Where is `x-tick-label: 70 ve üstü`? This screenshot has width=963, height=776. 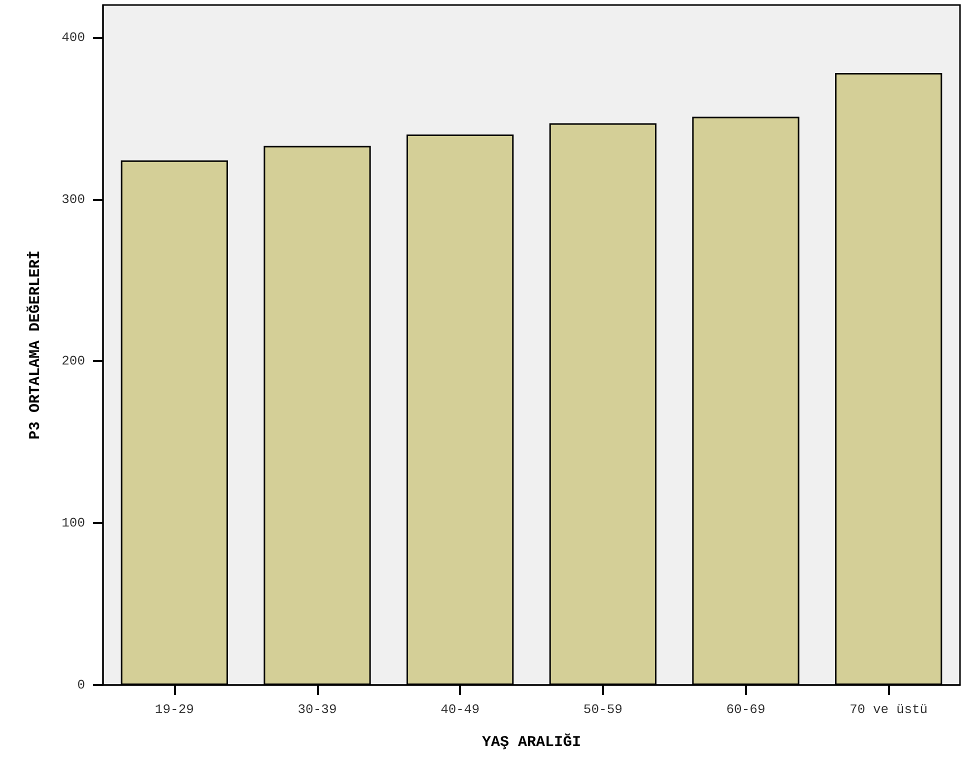 x-tick-label: 70 ve üstü is located at coordinates (889, 709).